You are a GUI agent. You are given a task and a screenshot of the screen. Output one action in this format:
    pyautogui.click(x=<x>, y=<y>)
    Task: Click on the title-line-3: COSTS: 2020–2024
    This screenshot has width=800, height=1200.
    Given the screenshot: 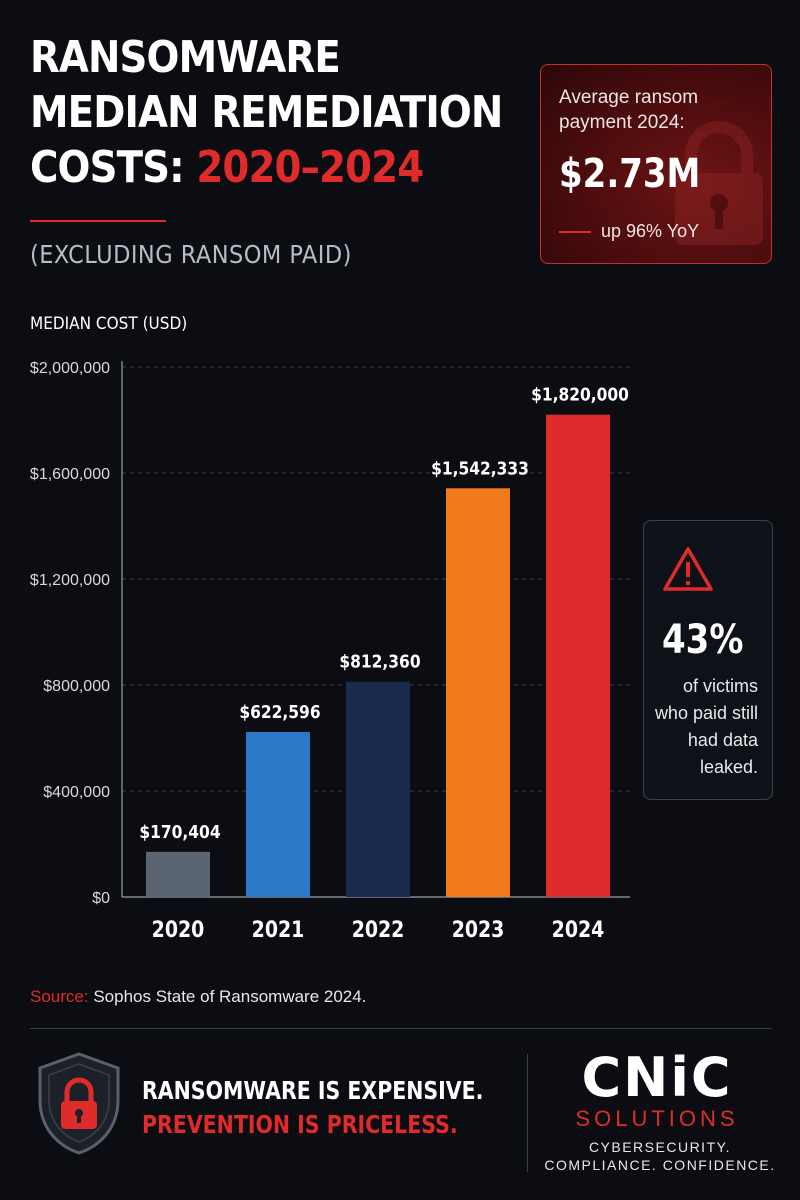 What is the action you would take?
    pyautogui.click(x=245, y=167)
    